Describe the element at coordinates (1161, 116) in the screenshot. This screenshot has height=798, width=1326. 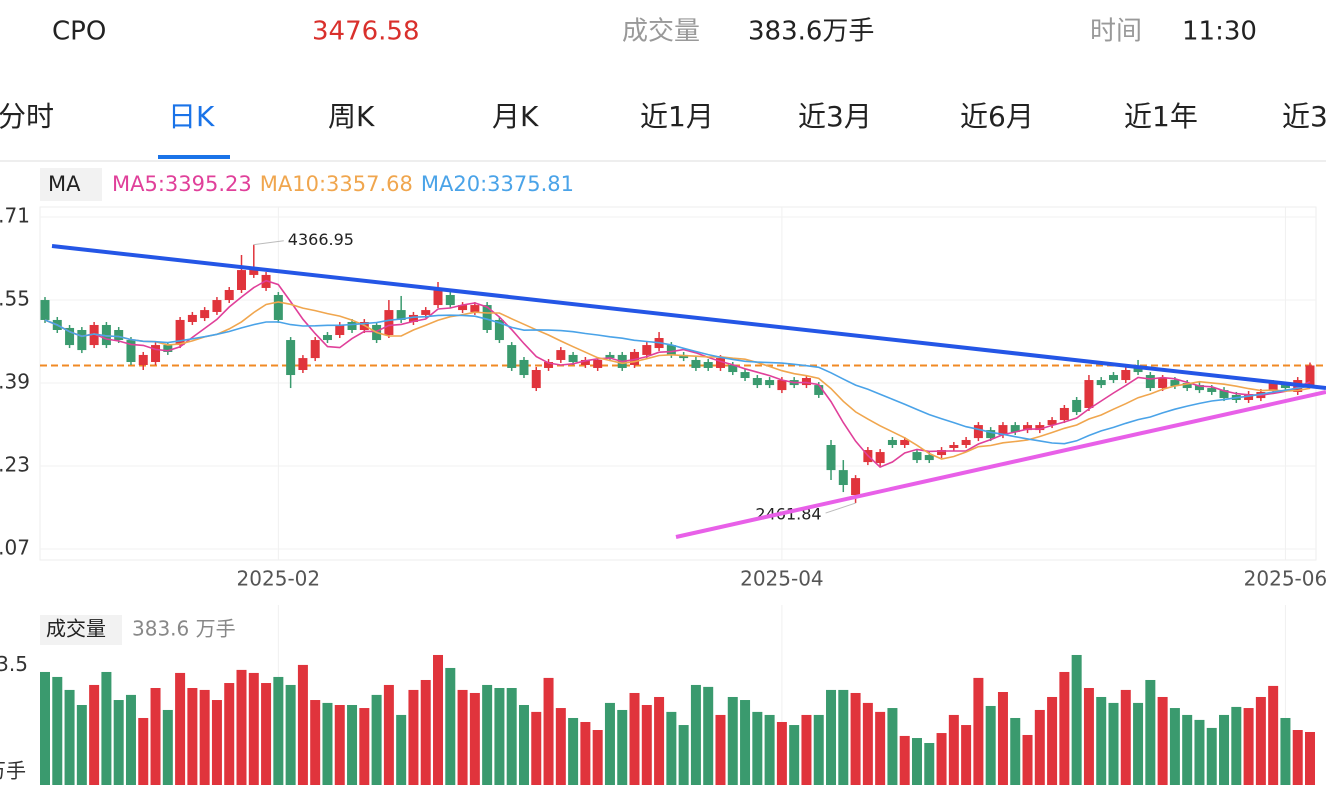
I see `tab: 近1年` at that location.